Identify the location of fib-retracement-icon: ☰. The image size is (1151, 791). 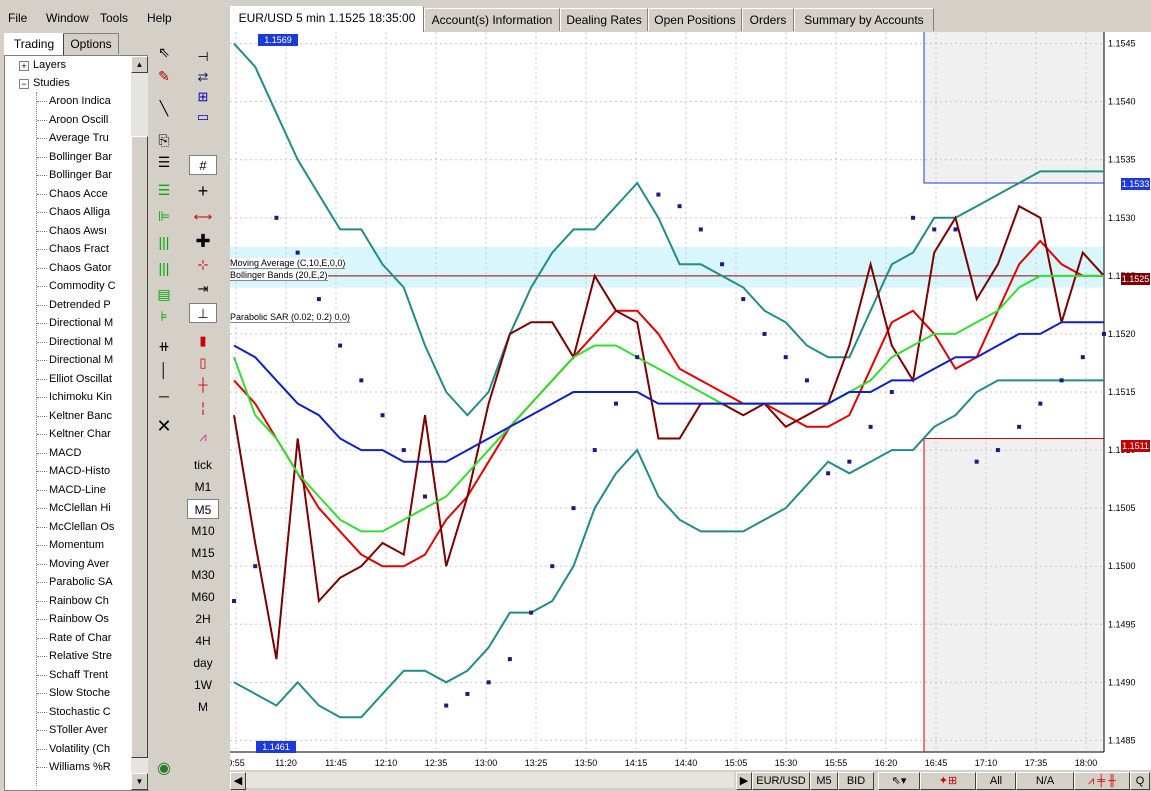
(164, 190).